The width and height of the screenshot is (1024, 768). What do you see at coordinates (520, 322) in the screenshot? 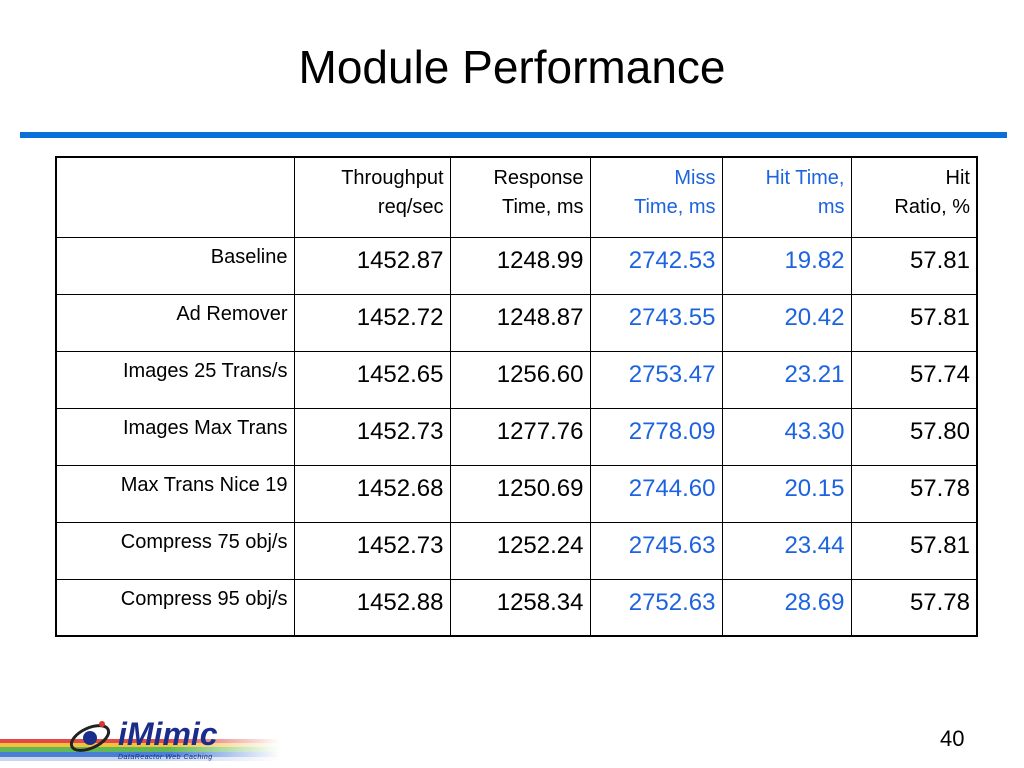
I see `cell: 1248.87` at bounding box center [520, 322].